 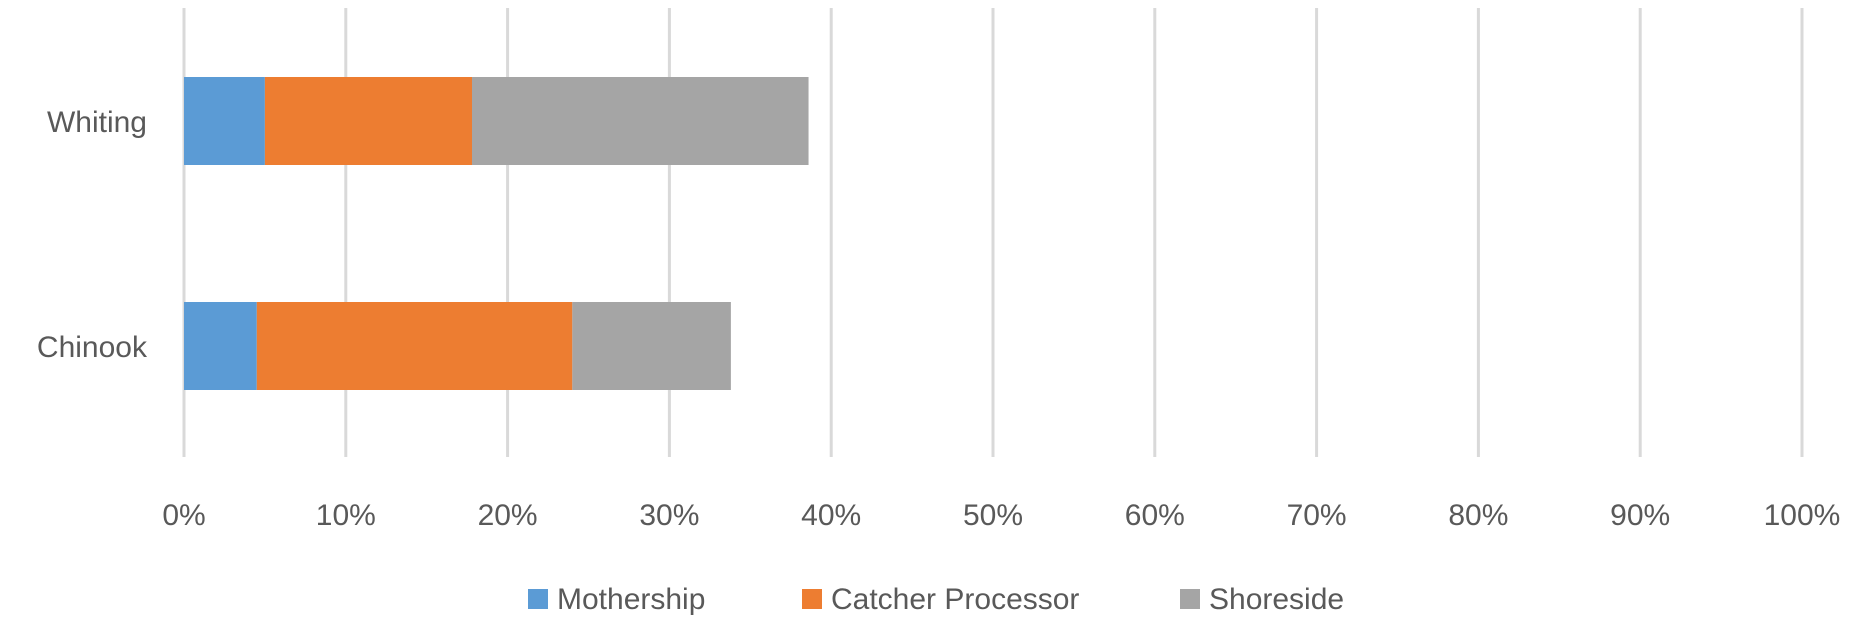 I want to click on x-axis-tick-labels: 0% 10% 20% 30% 40% 50% 60% 70% 80% 90% 100%, so click(x=1001, y=515).